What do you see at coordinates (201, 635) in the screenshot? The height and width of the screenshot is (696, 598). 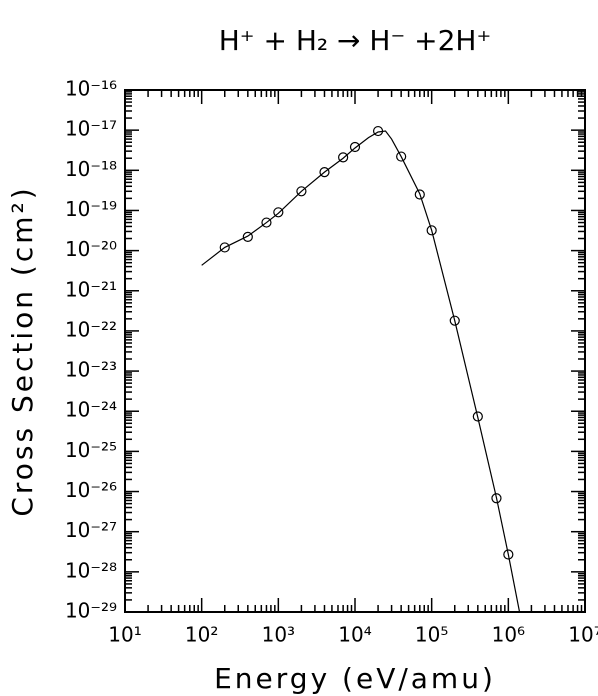 I see `x-tick-label: 10²` at bounding box center [201, 635].